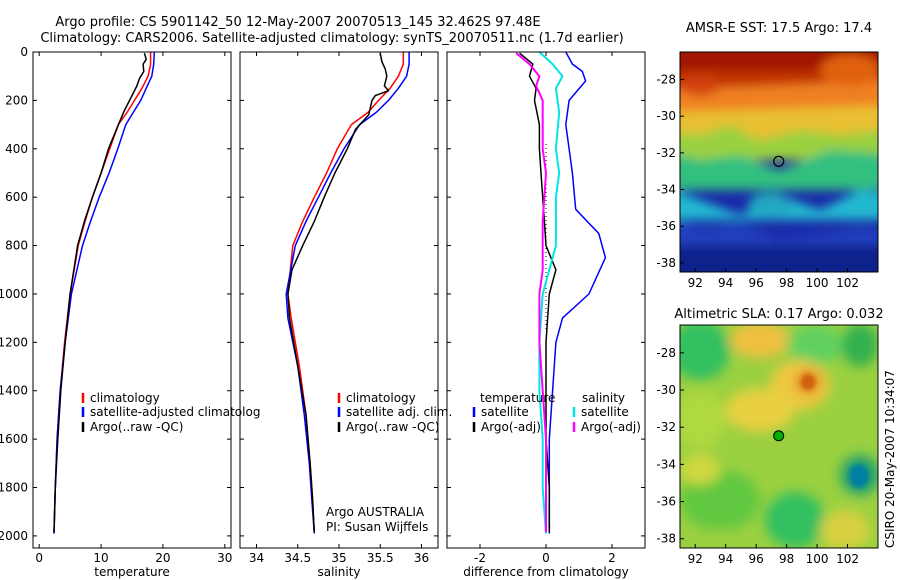 Image resolution: width=900 pixels, height=580 pixels. Describe the element at coordinates (505, 412) in the screenshot. I see `legend-temp-satellite-label: satellite` at that location.